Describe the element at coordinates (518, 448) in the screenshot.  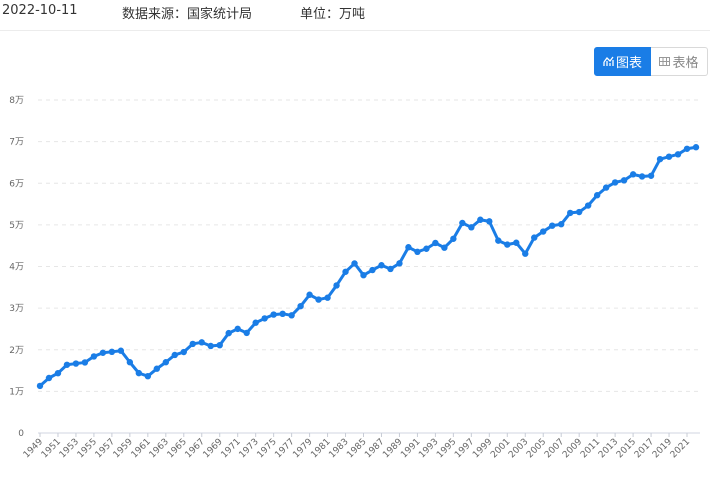
I see `x-tick-label: 2003` at that location.